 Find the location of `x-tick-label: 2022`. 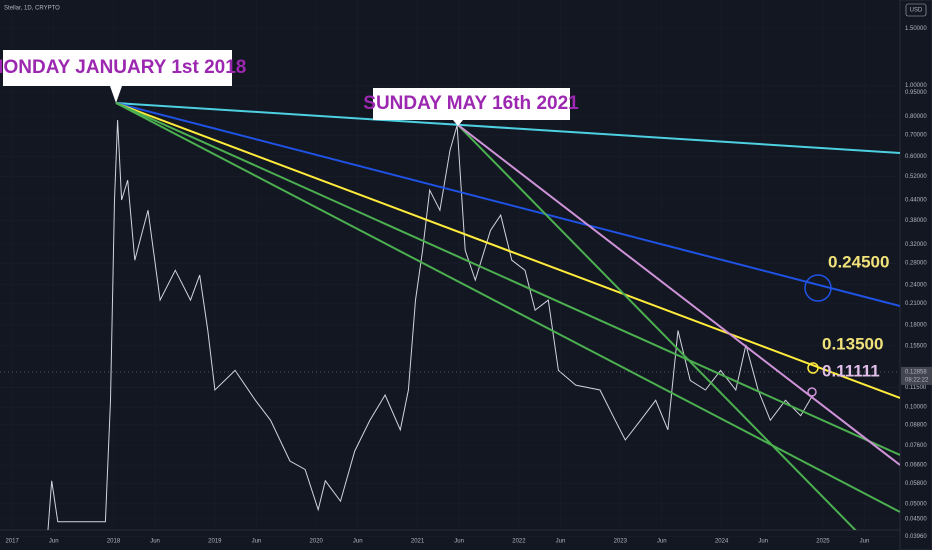

x-tick-label: 2022 is located at coordinates (519, 542).